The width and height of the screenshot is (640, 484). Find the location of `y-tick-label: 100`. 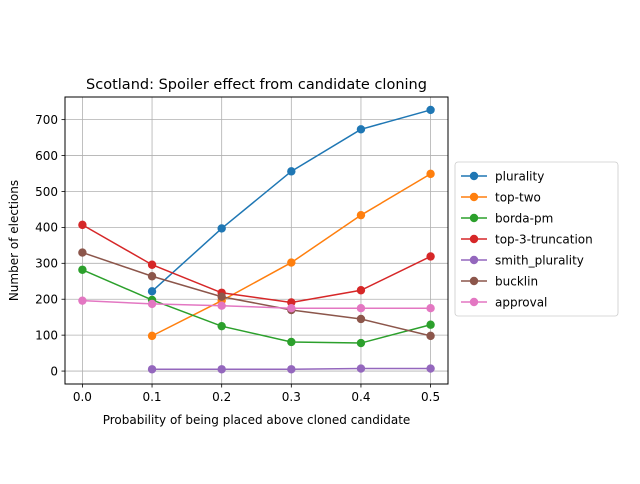

y-tick-label: 100 is located at coordinates (46, 335).